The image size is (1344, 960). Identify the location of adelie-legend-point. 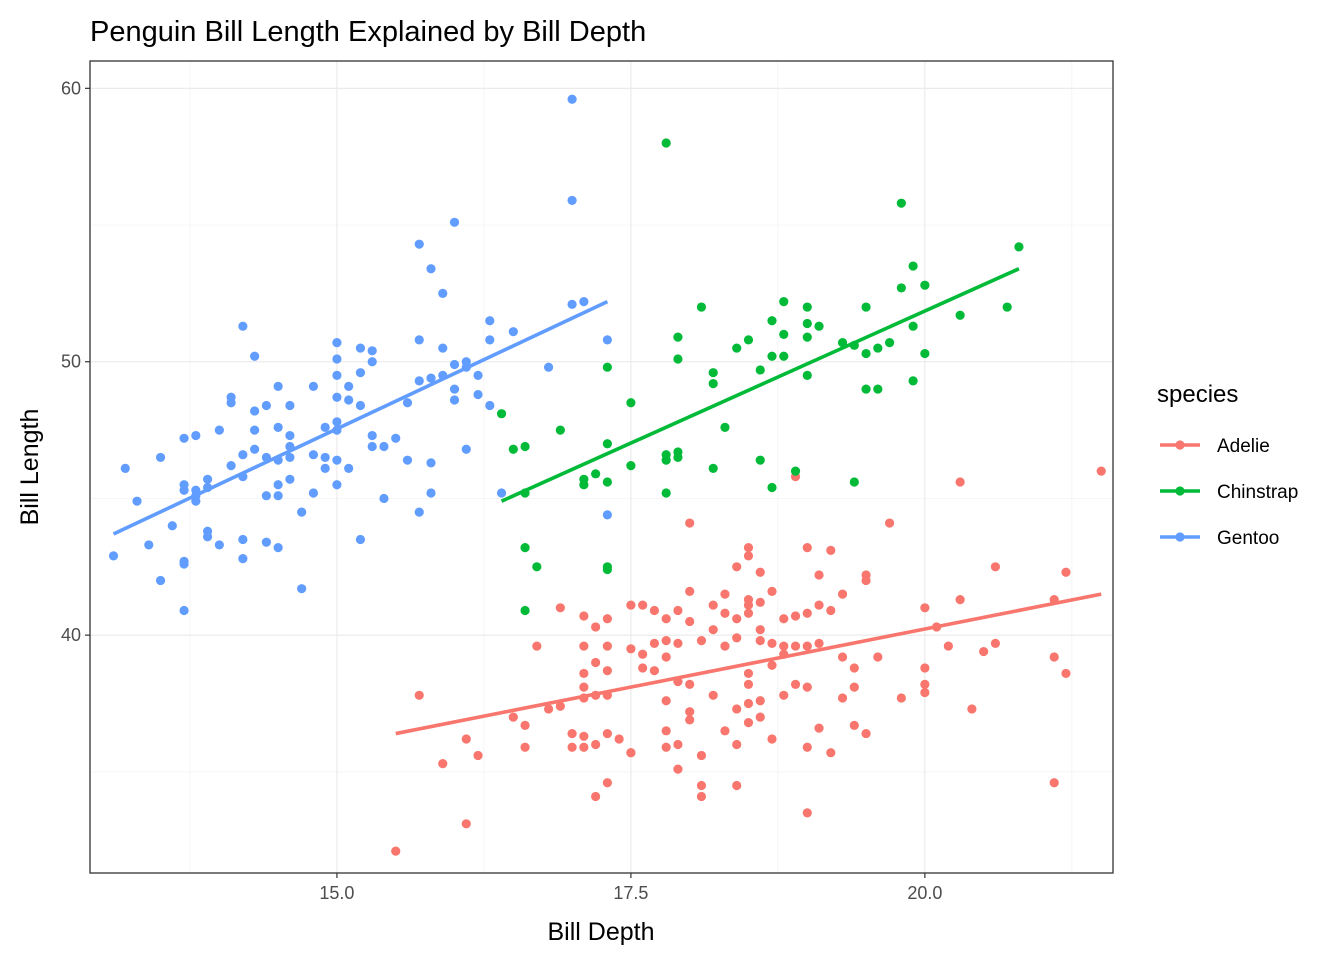
(1180, 445).